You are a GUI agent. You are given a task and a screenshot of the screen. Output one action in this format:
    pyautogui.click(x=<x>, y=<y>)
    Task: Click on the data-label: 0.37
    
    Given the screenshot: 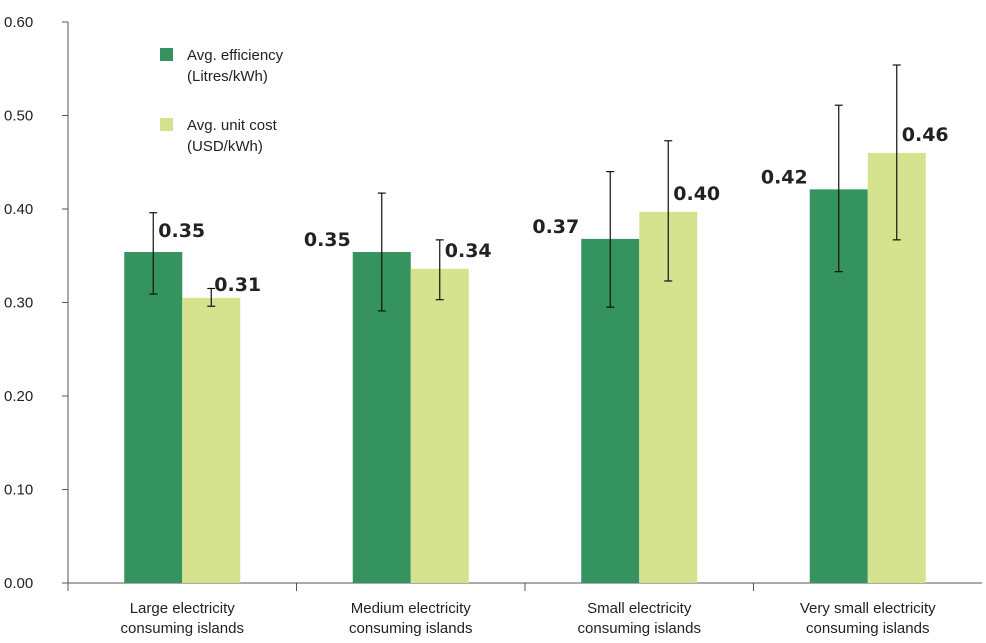 What is the action you would take?
    pyautogui.click(x=555, y=227)
    